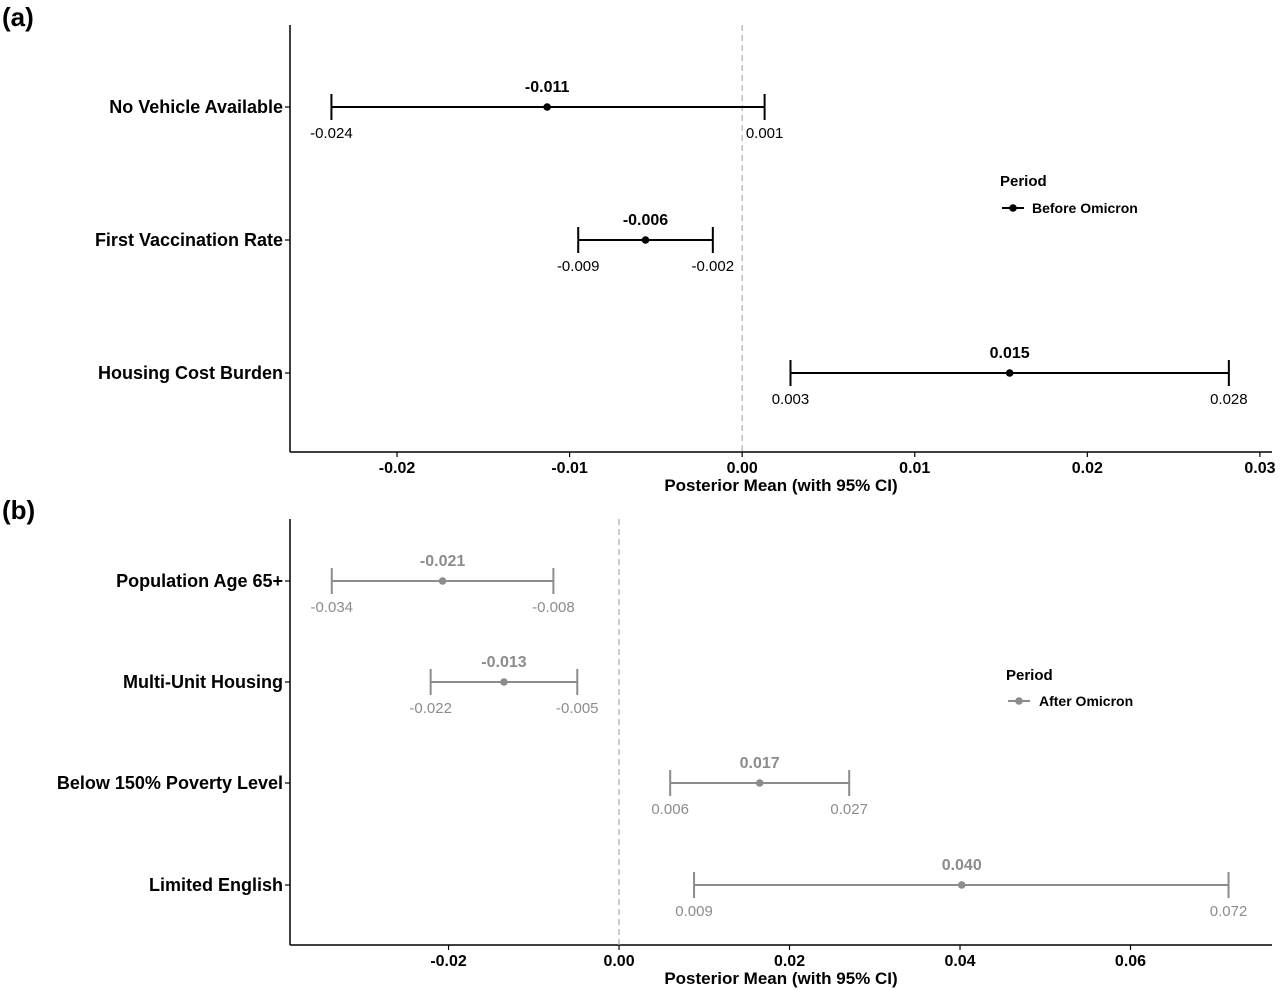 Image resolution: width=1280 pixels, height=990 pixels. I want to click on x-tick-label: -0.01, so click(569, 468).